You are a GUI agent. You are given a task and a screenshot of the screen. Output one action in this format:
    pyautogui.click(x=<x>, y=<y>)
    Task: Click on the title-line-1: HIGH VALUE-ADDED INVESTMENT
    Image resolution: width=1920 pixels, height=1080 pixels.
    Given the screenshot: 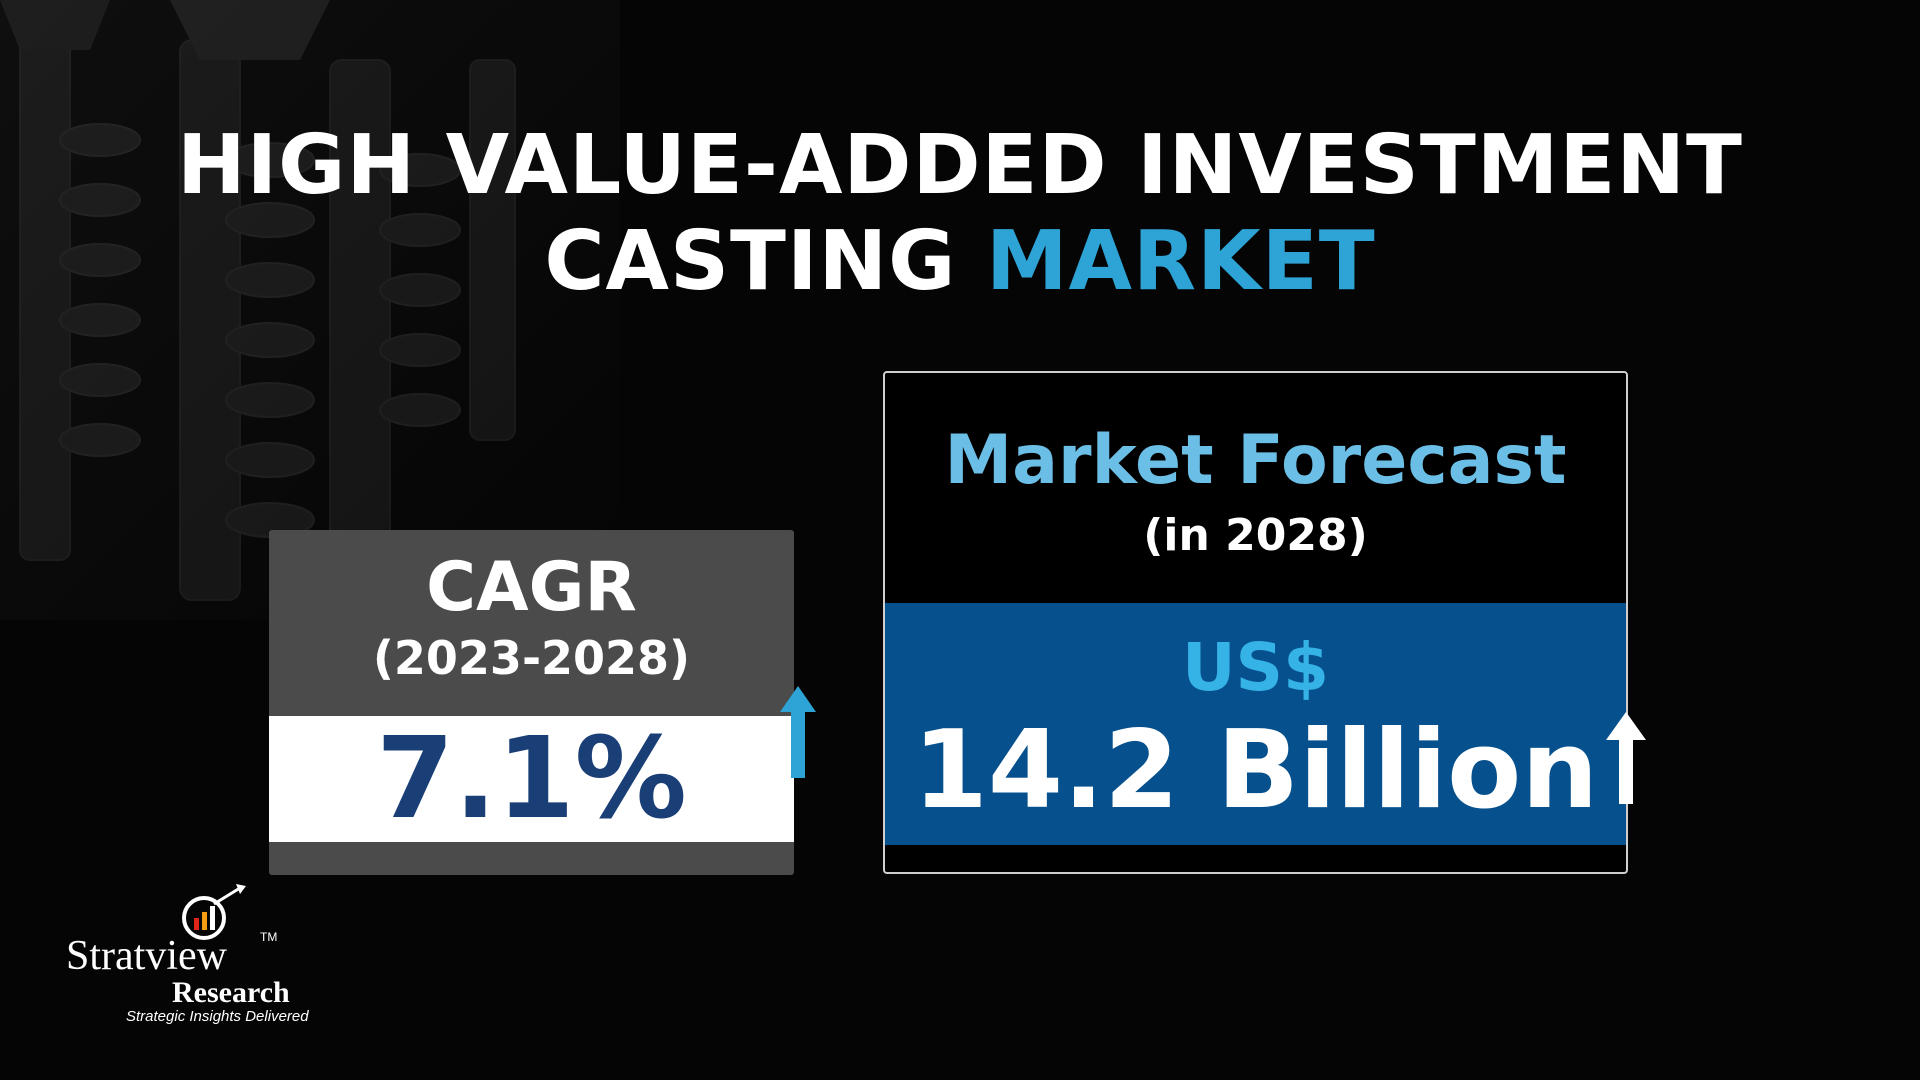 What is the action you would take?
    pyautogui.click(x=960, y=165)
    